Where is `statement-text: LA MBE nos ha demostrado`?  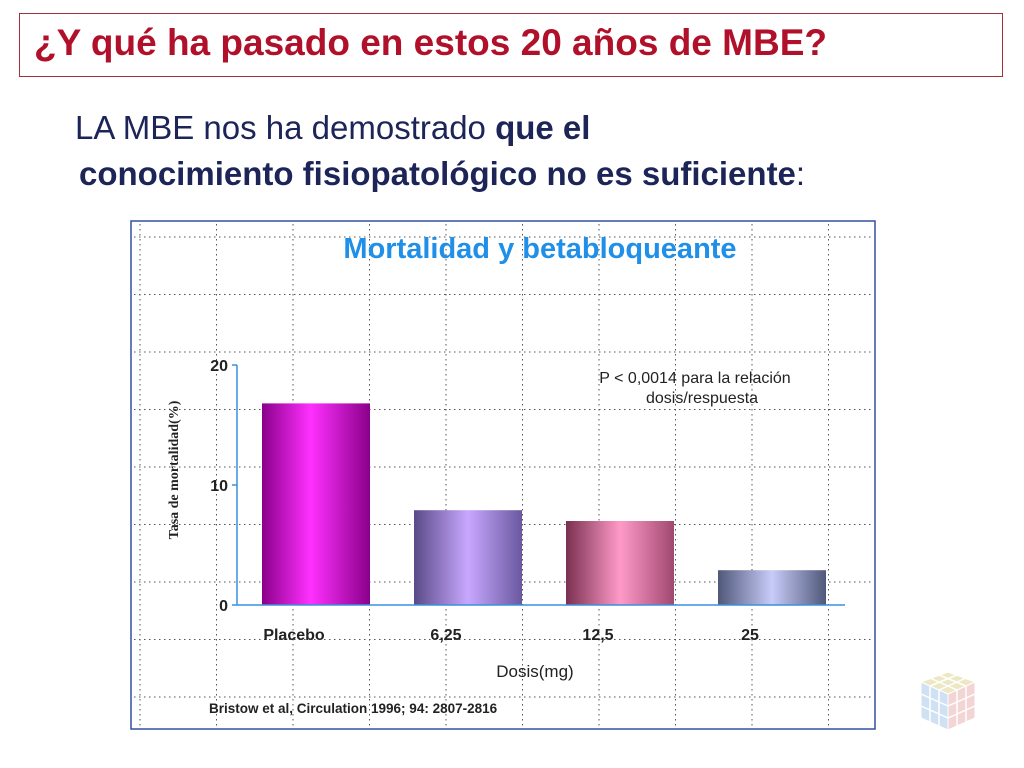 statement-text: LA MBE nos ha demostrado is located at coordinates (285, 127).